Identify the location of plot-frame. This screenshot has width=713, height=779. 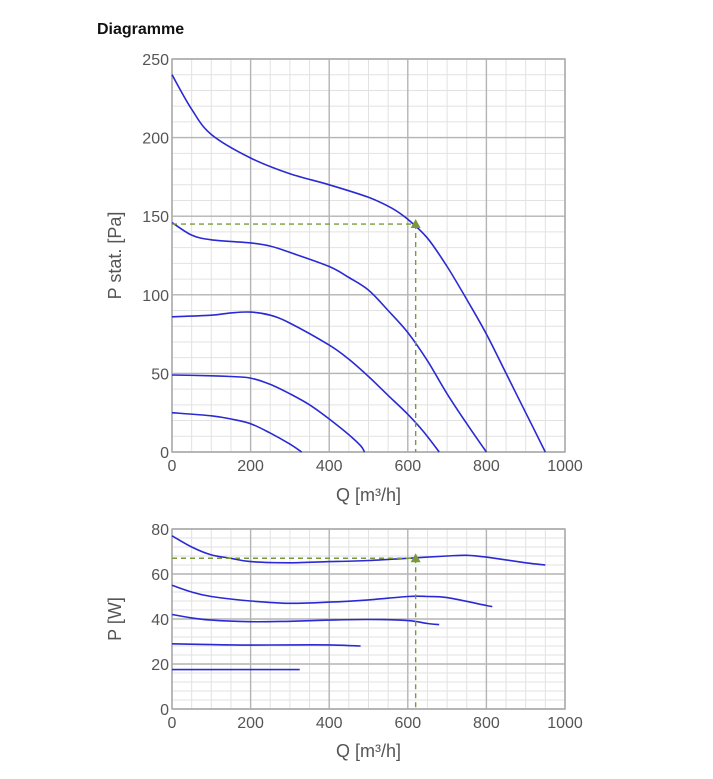
(368, 619).